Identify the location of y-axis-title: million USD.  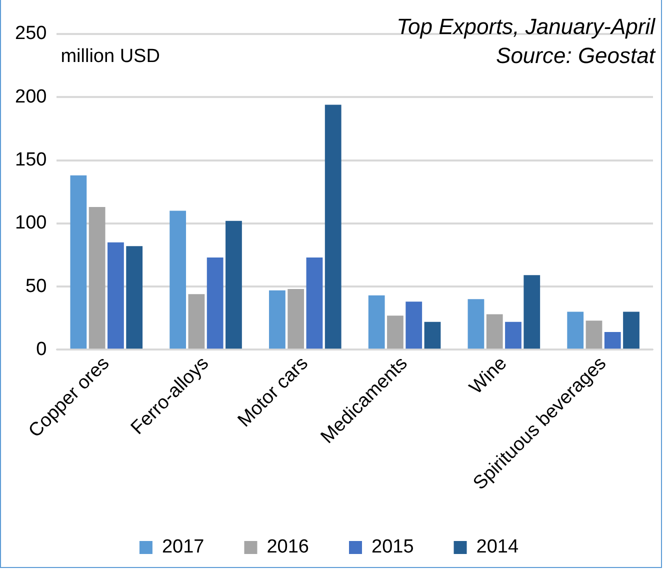
(110, 57).